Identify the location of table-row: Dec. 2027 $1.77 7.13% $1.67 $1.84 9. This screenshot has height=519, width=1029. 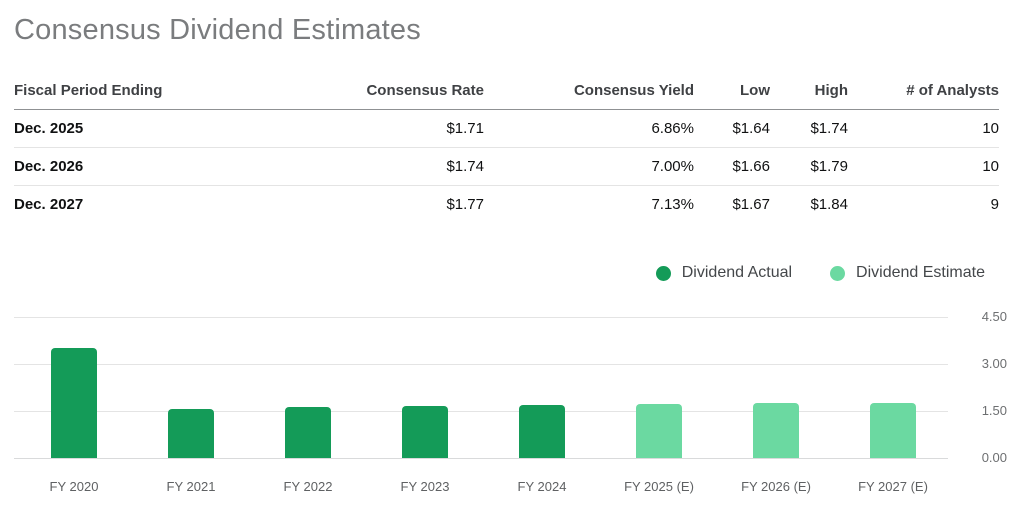
(506, 205).